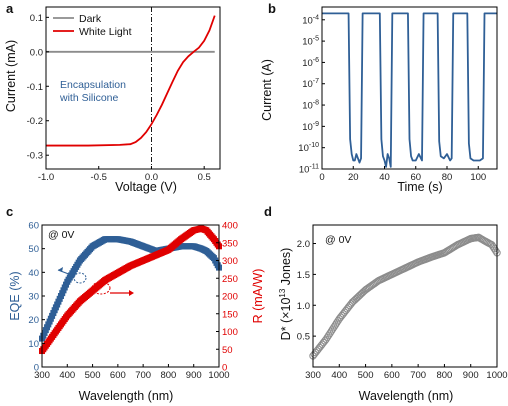  I want to click on panel-d-y-axis-label-sup: 13, so click(282, 292).